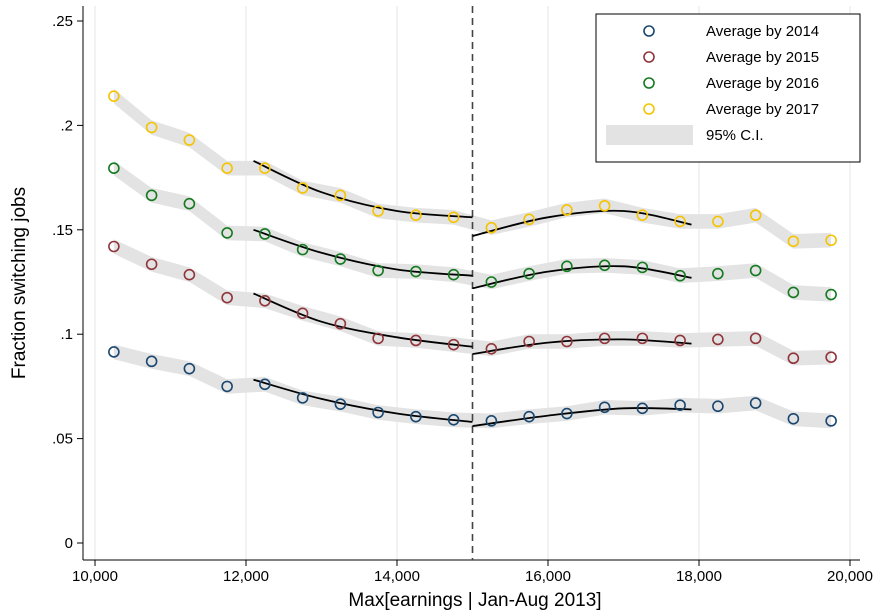 The height and width of the screenshot is (615, 880). Describe the element at coordinates (850, 576) in the screenshot. I see `x-tick-label: 20,000` at that location.